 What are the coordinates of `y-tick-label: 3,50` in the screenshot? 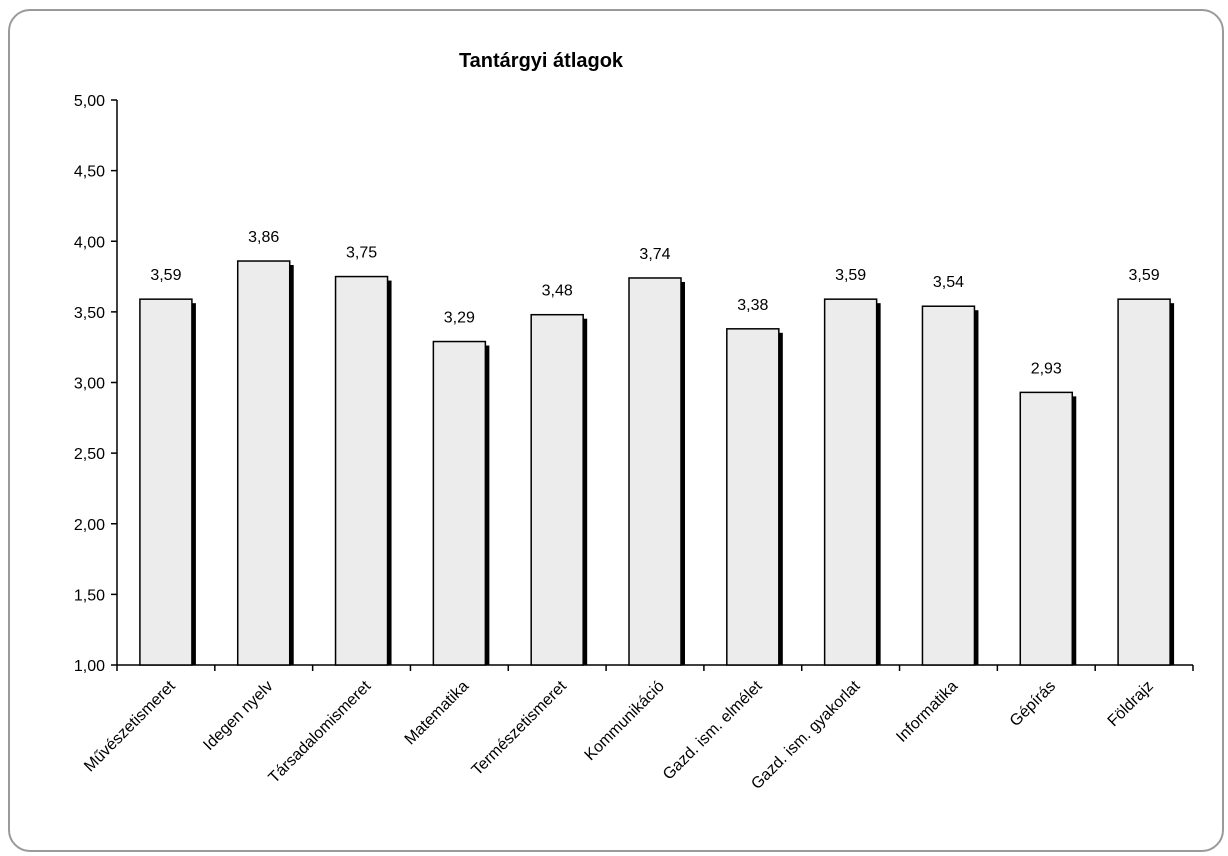 It's located at (89, 313).